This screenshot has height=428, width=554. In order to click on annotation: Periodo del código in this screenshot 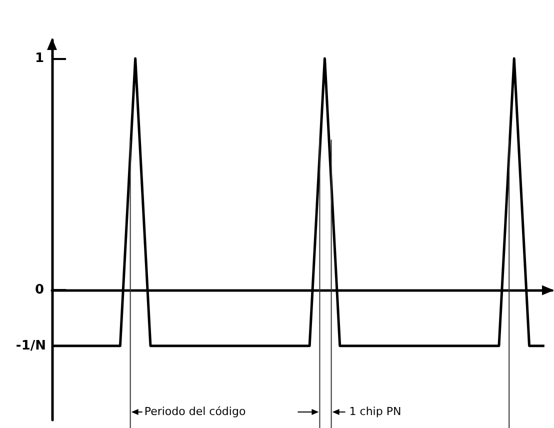, I will do `click(195, 411)`.